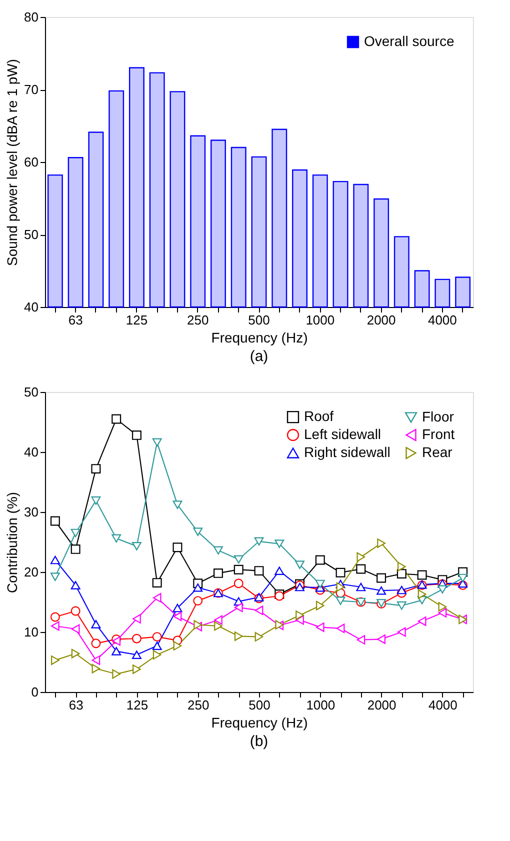 The height and width of the screenshot is (841, 510). What do you see at coordinates (31, 17) in the screenshot?
I see `y-tick-label: 80` at bounding box center [31, 17].